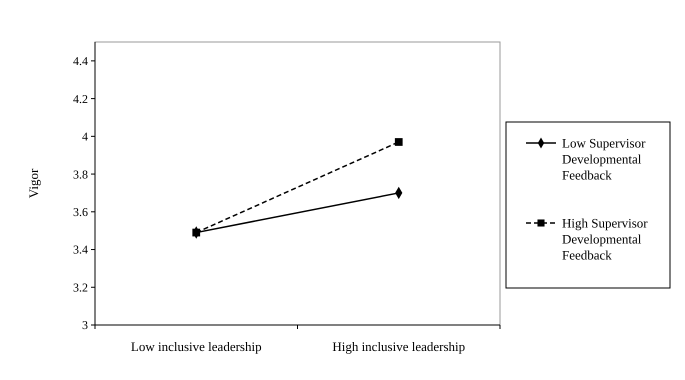 The width and height of the screenshot is (685, 380). What do you see at coordinates (605, 239) in the screenshot?
I see `legend-label: High Supervisor Developmental Feedback` at bounding box center [605, 239].